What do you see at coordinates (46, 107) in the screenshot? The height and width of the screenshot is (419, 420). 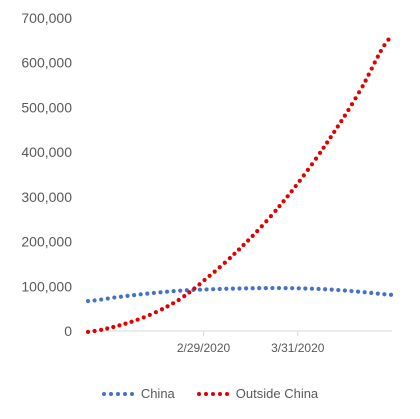 I see `y-tick-label: 500,000` at bounding box center [46, 107].